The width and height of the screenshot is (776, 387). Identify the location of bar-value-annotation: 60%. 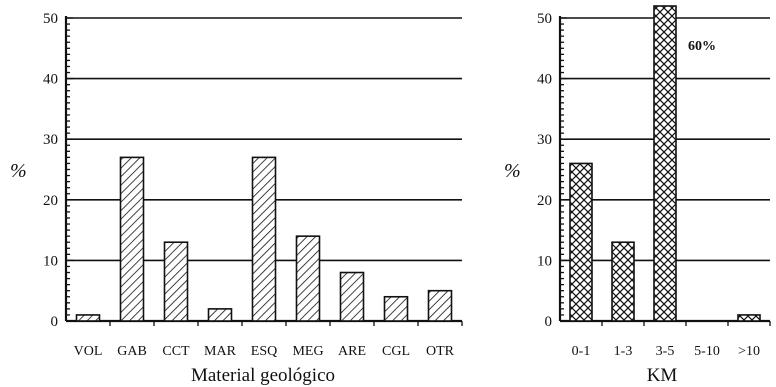
(702, 46).